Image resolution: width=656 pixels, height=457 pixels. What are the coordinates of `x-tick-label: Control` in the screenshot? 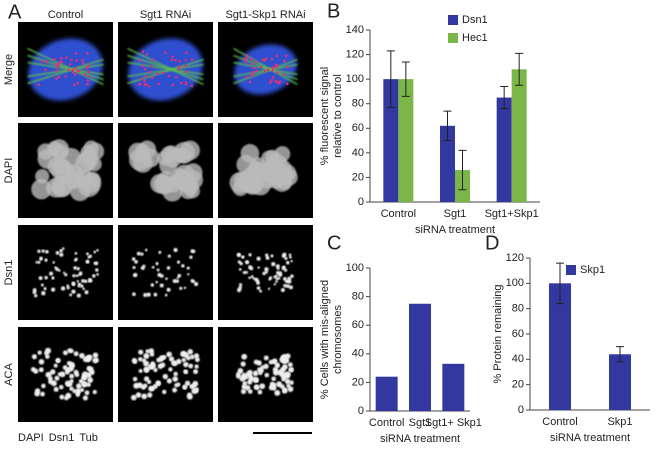 It's located at (386, 423).